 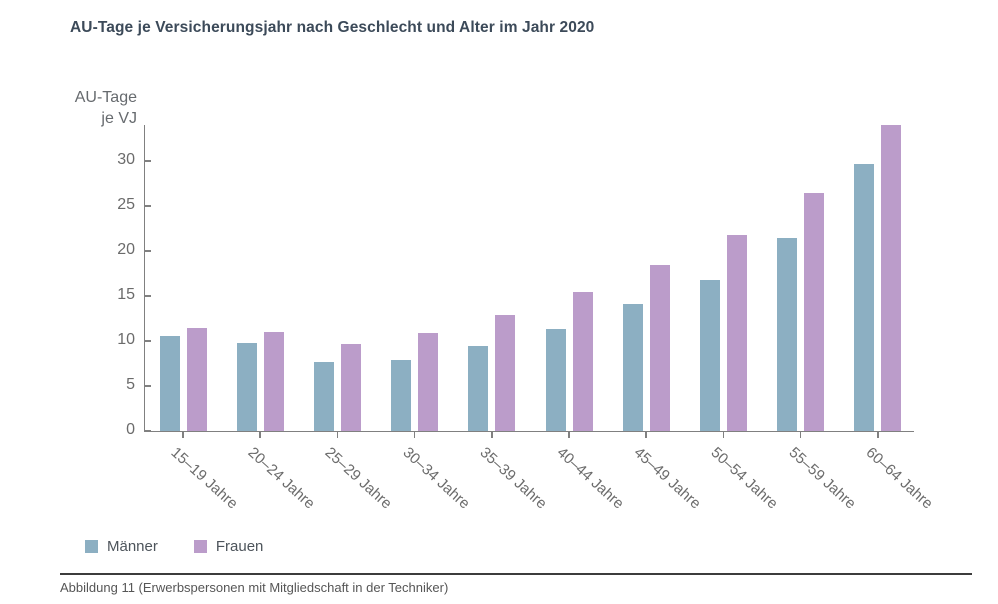 I want to click on y-axis-title: AU-Tage je VJ, so click(x=87, y=109).